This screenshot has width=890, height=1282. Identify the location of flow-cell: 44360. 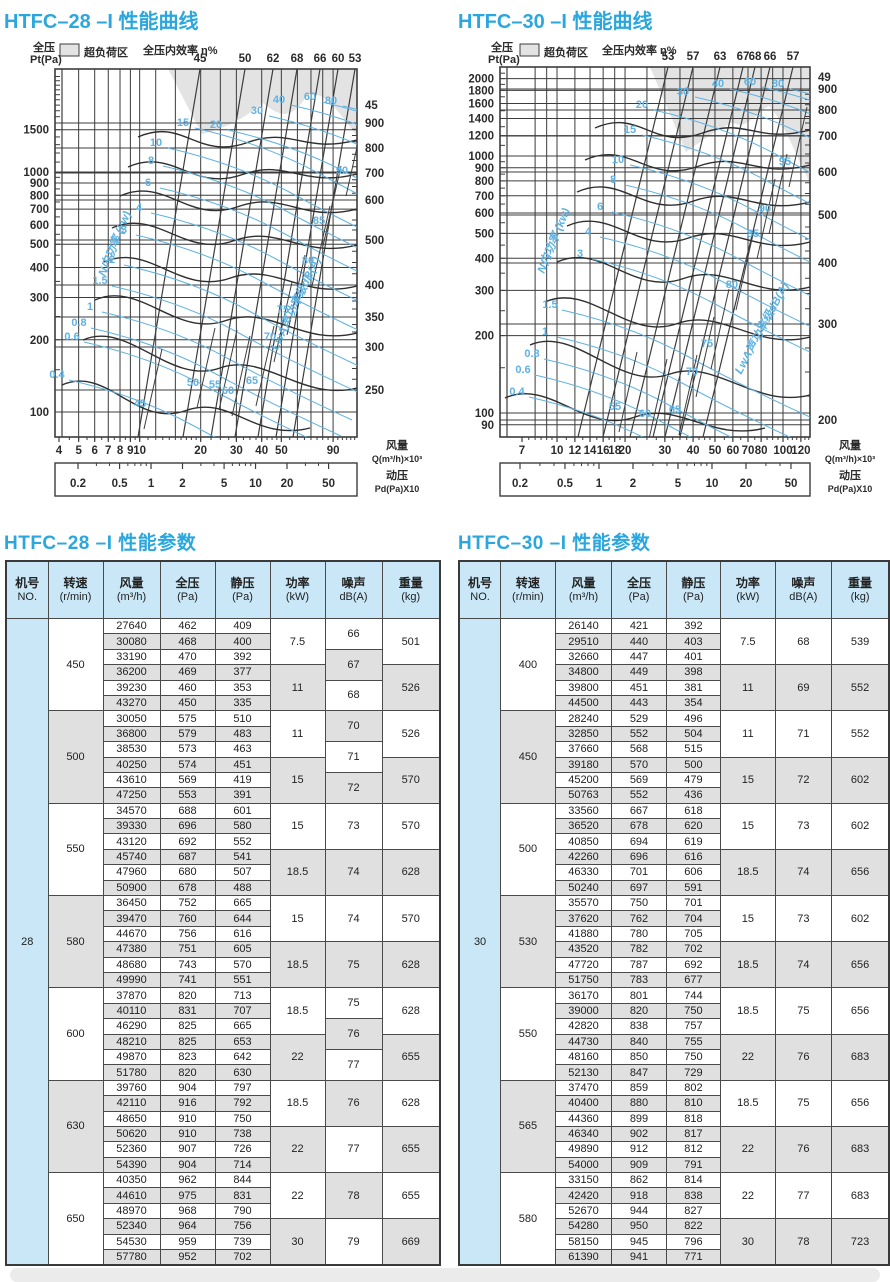
(583, 1118).